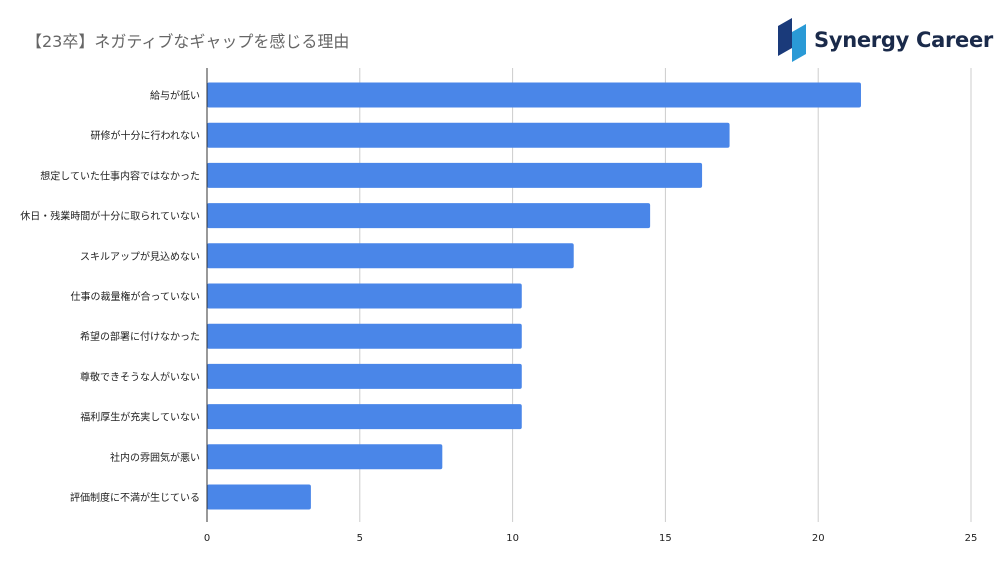 This screenshot has height=571, width=1000. Describe the element at coordinates (110, 216) in the screenshot. I see `category-label: 休日・残業時間が十分に取られていない` at that location.